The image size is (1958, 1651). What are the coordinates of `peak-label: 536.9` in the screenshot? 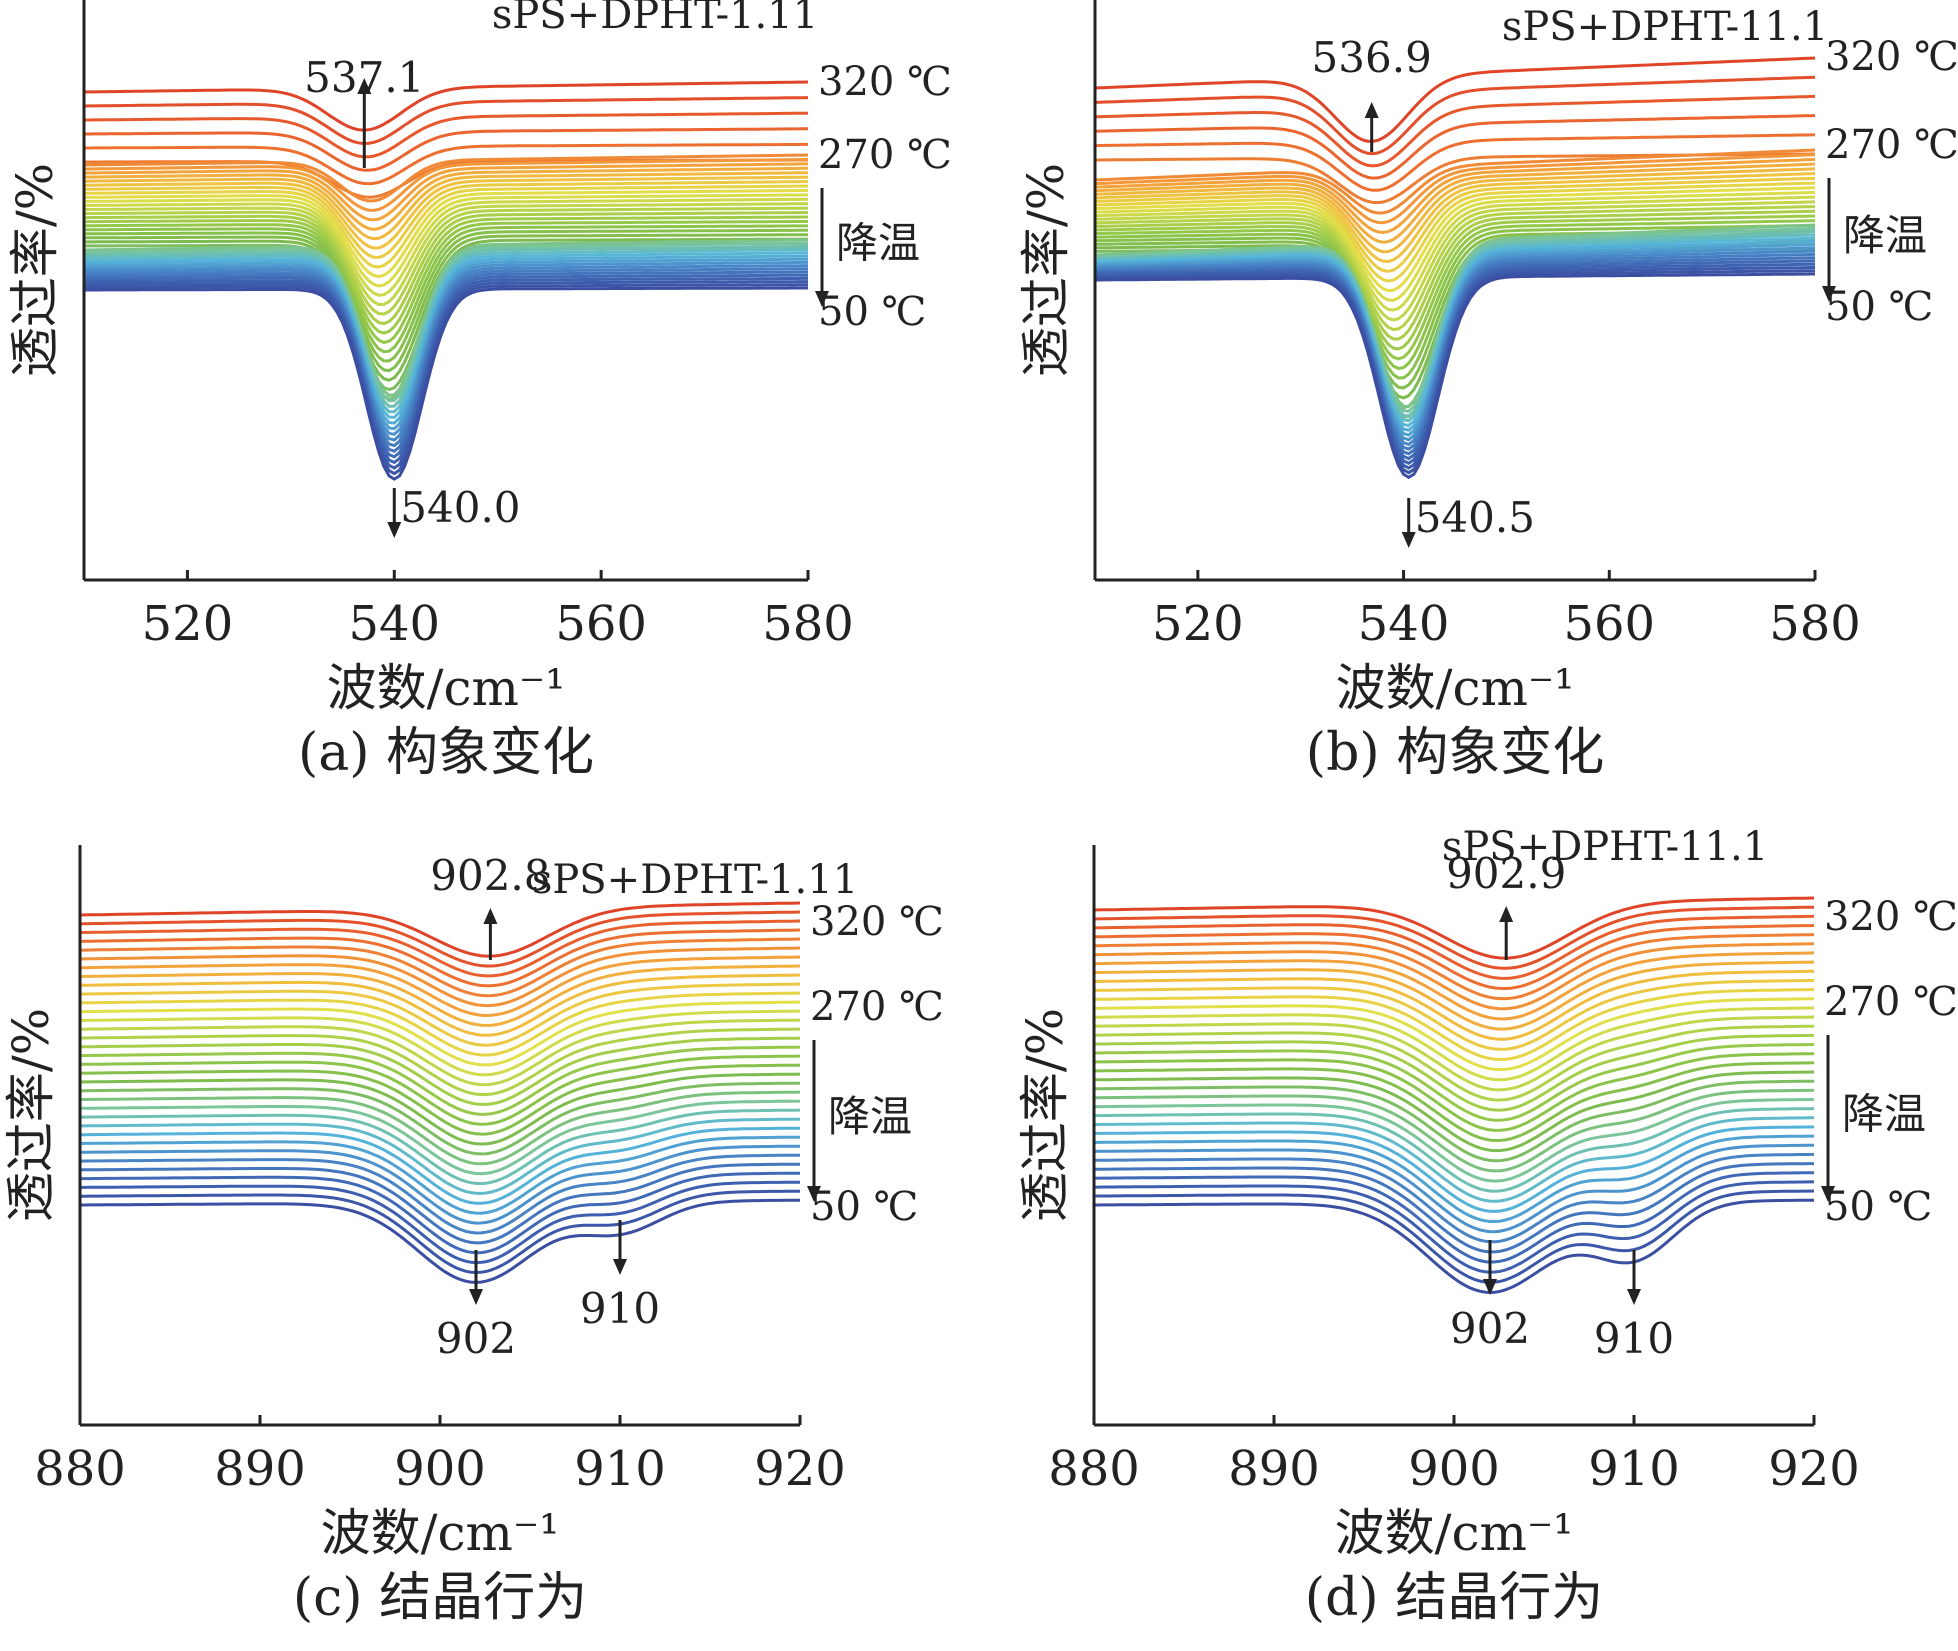 It's located at (1372, 57).